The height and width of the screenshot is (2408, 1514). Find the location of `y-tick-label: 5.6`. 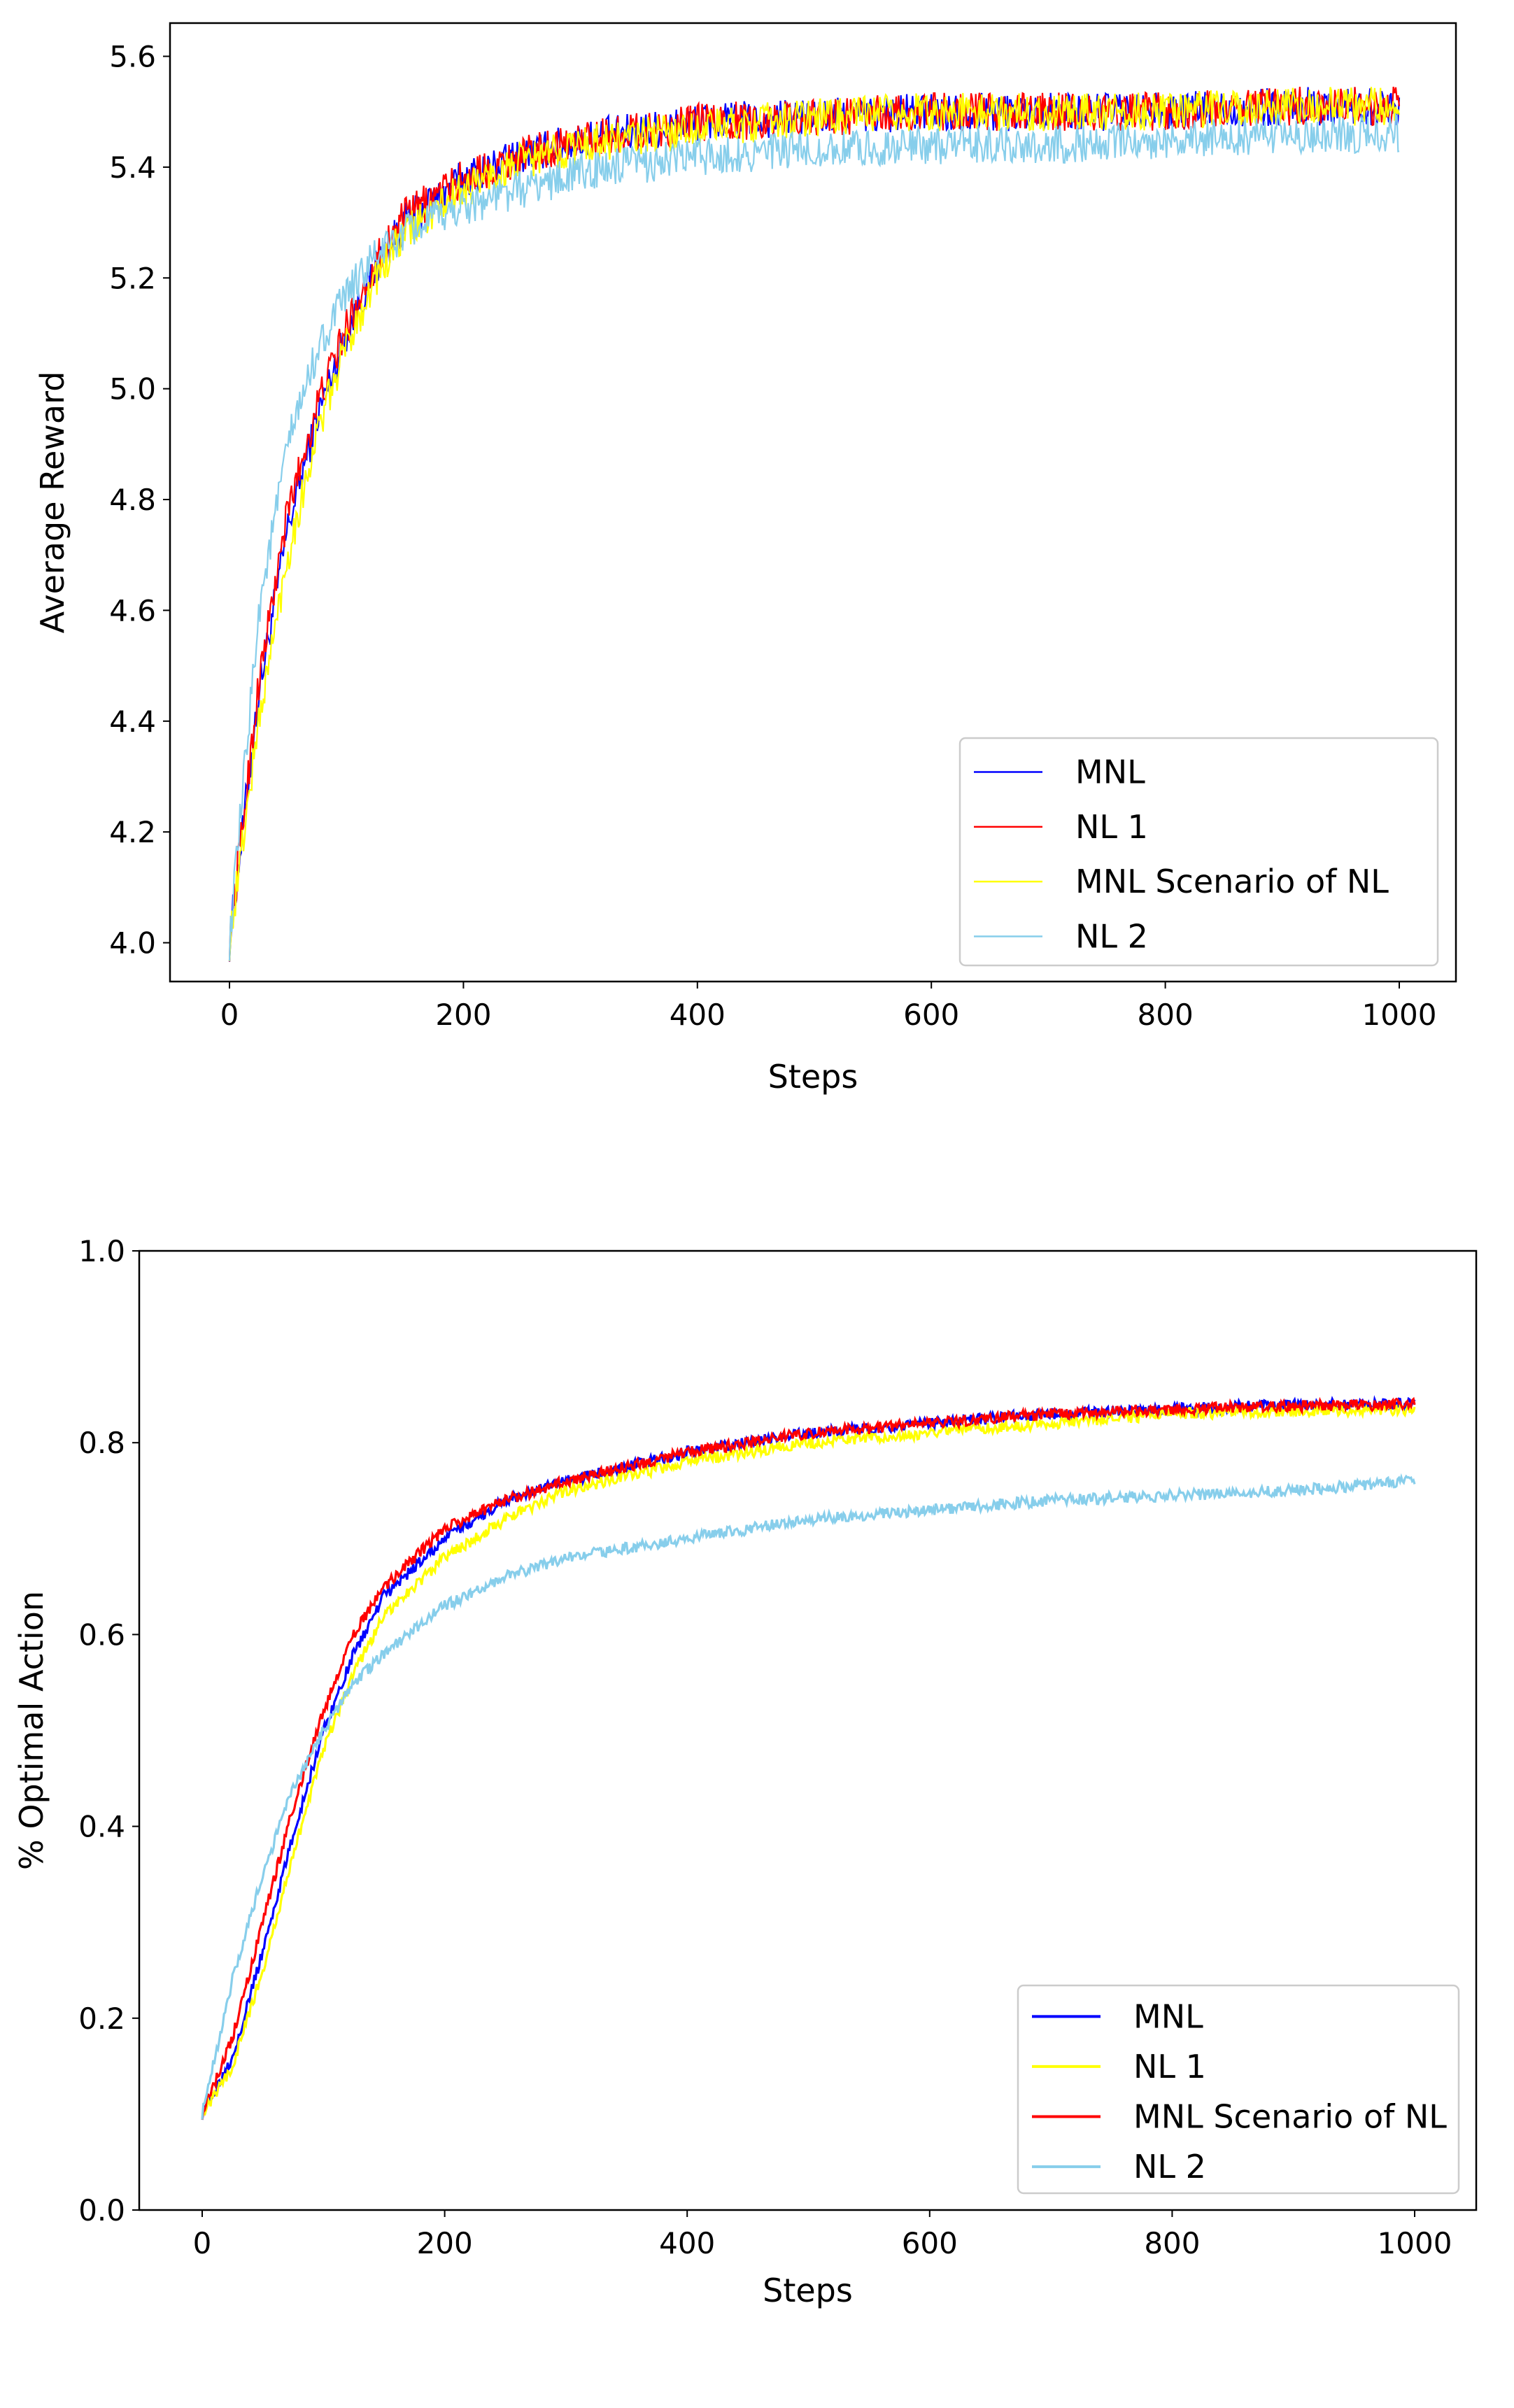

y-tick-label: 5.6 is located at coordinates (132, 57).